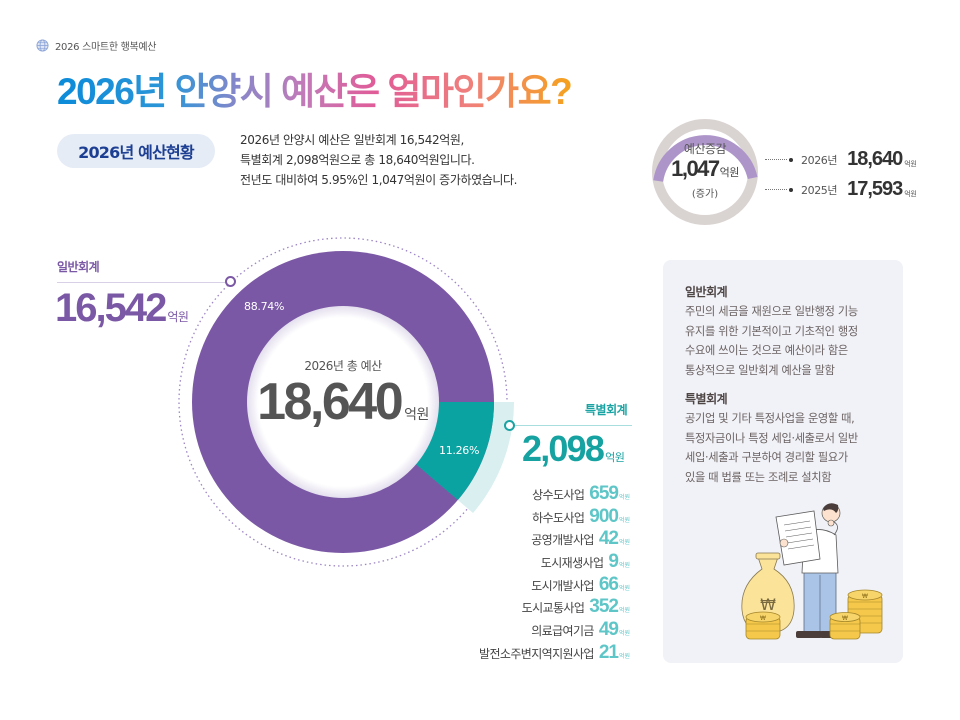 This screenshot has height=720, width=960. Describe the element at coordinates (136, 151) in the screenshot. I see `section-pill: 2026년 예산현황` at that location.